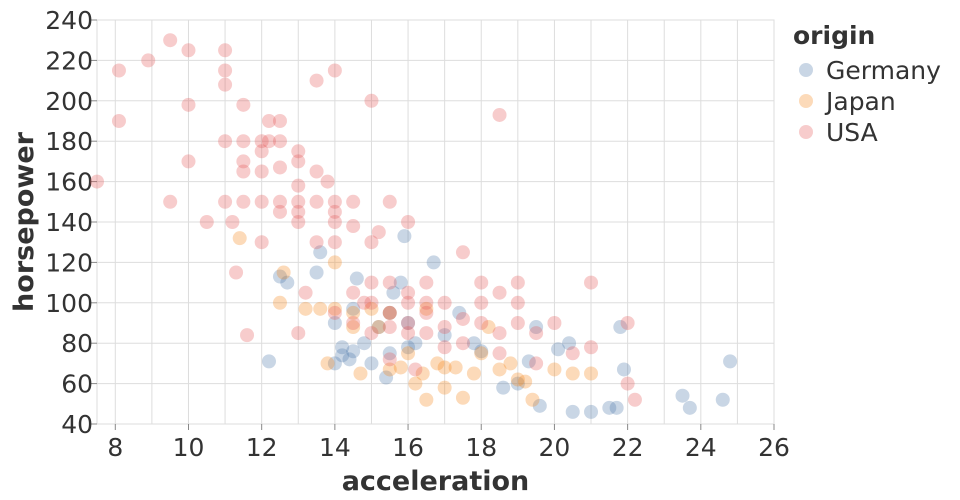 The image size is (960, 500). What do you see at coordinates (408, 447) in the screenshot?
I see `x-tick-label: 16` at bounding box center [408, 447].